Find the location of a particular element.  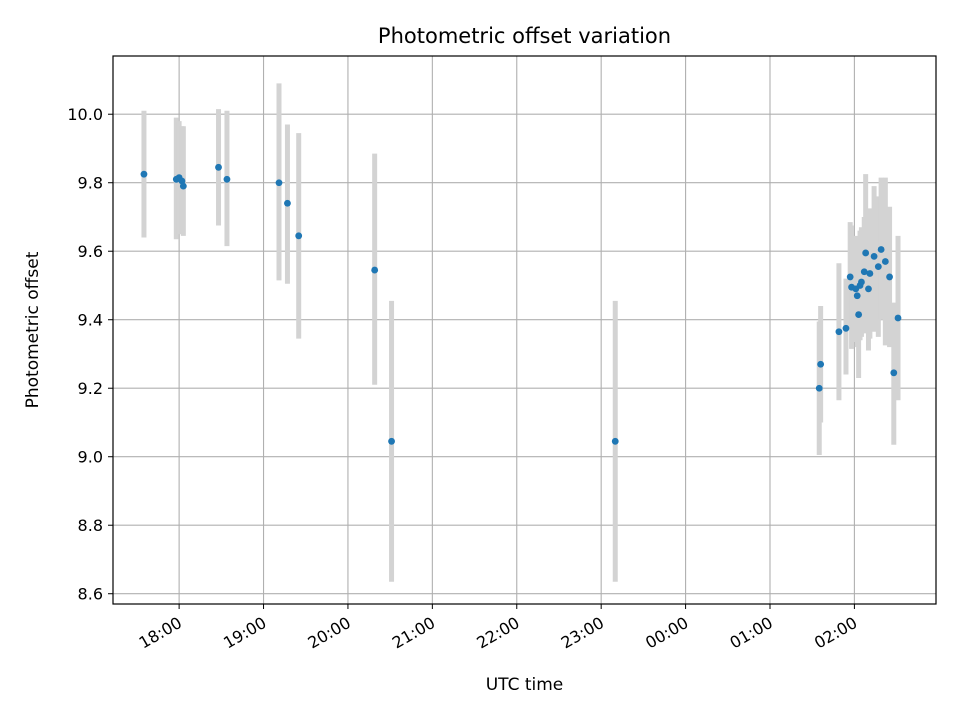

chart-title: Photometric offset variation is located at coordinates (524, 36).